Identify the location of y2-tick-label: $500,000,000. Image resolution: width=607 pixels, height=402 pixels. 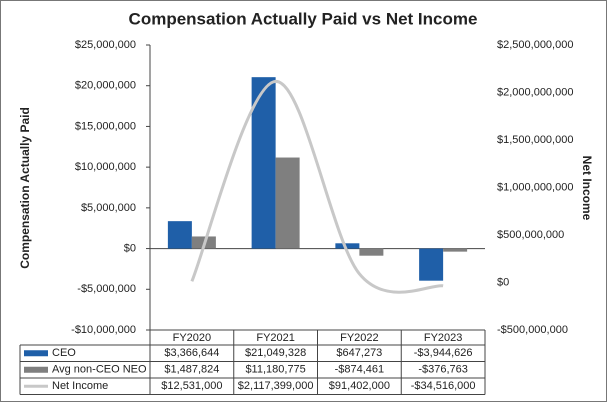
(530, 235).